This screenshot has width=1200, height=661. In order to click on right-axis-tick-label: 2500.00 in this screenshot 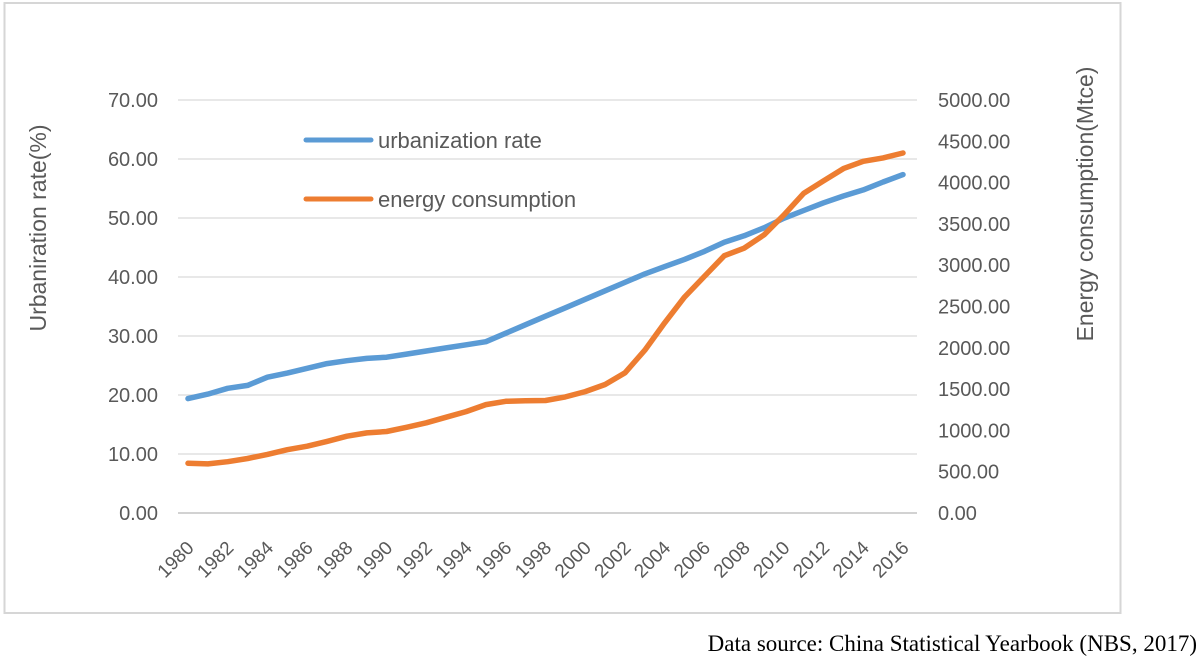, I will do `click(974, 308)`.